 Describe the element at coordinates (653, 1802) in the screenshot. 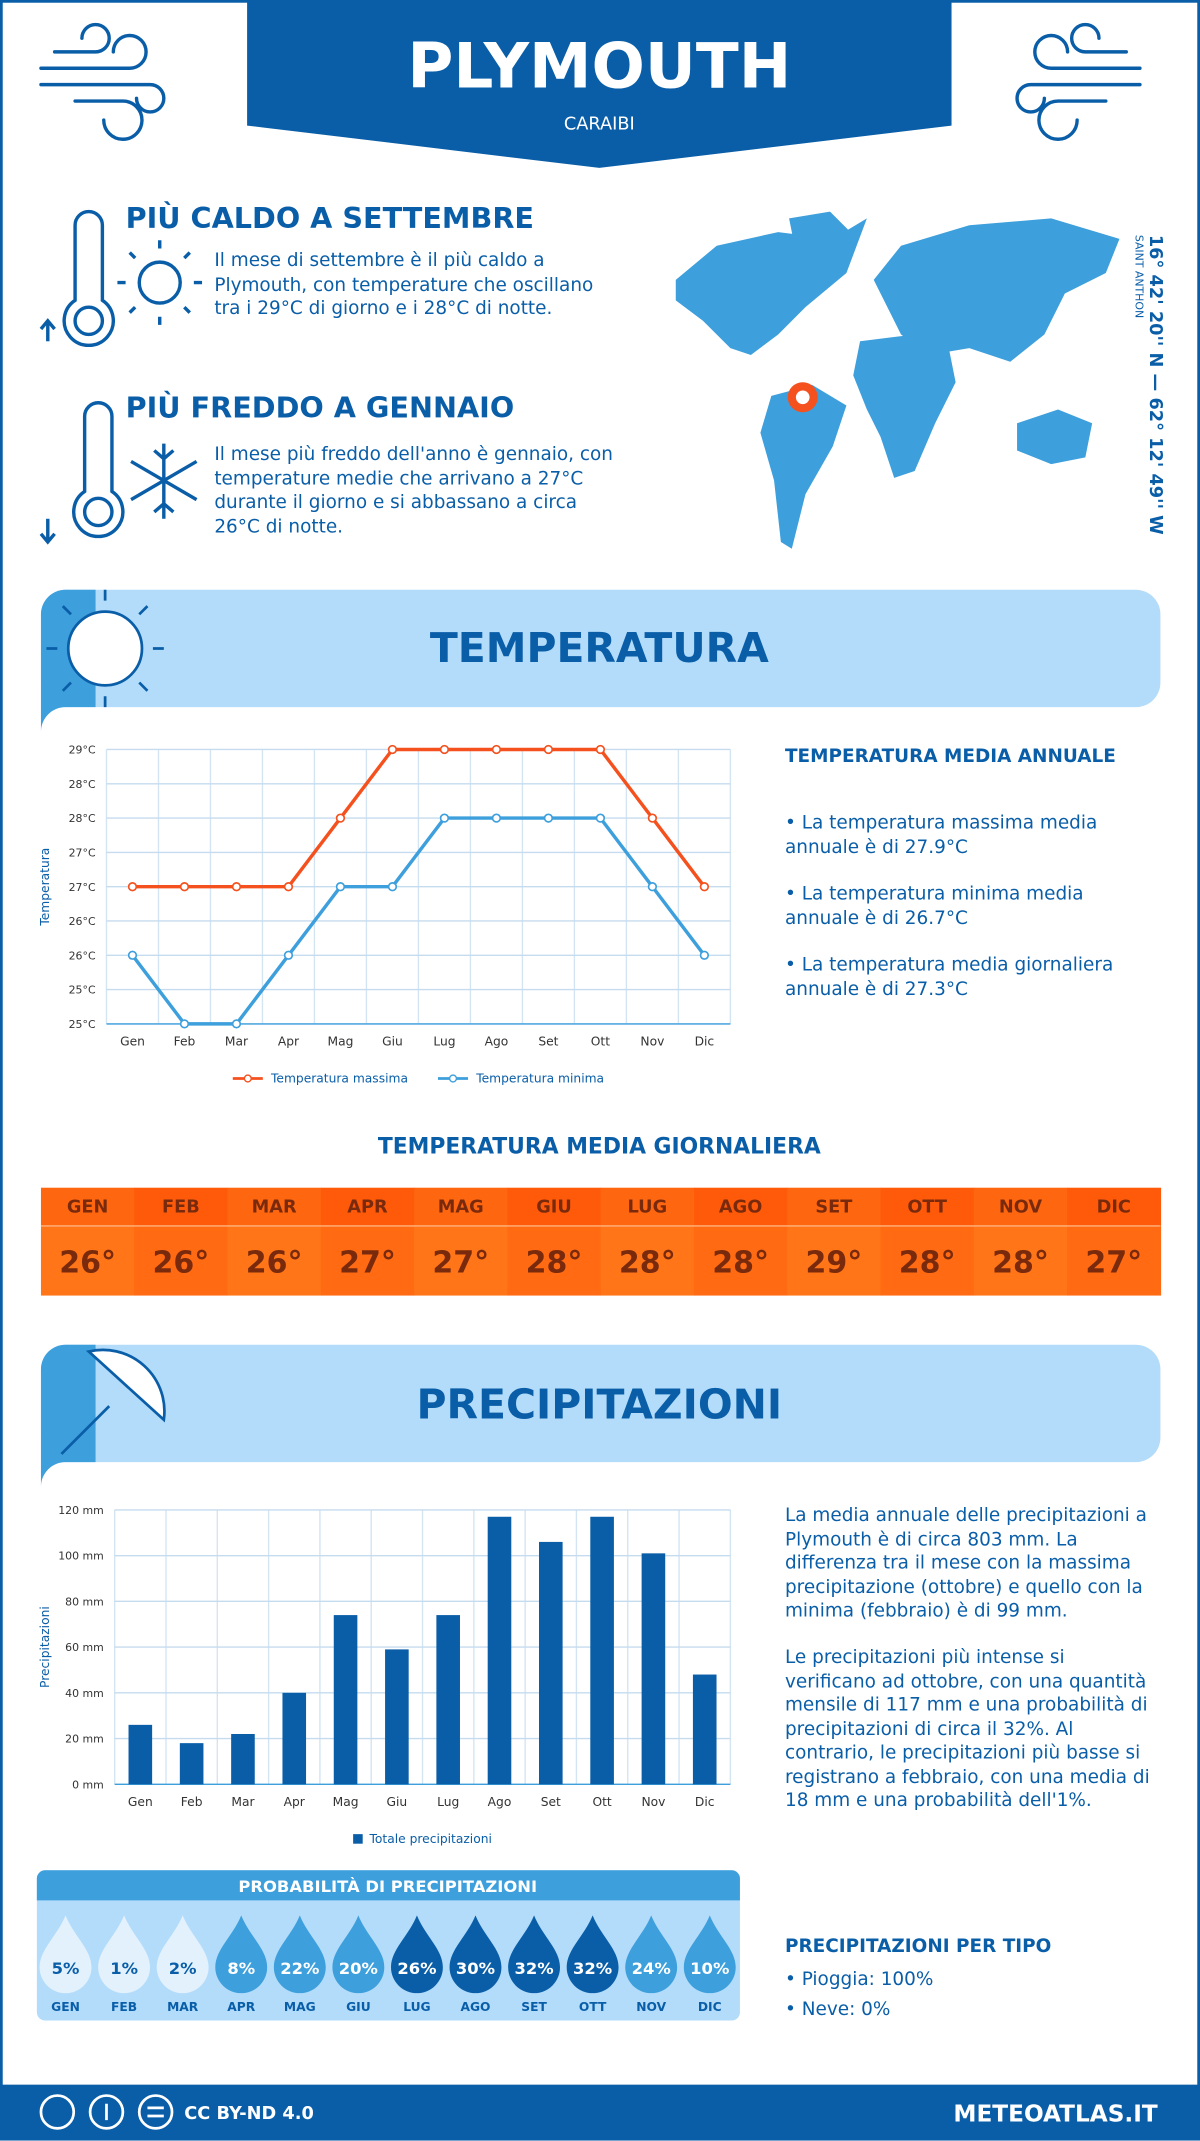

I see `x-tick-label: Nov` at that location.